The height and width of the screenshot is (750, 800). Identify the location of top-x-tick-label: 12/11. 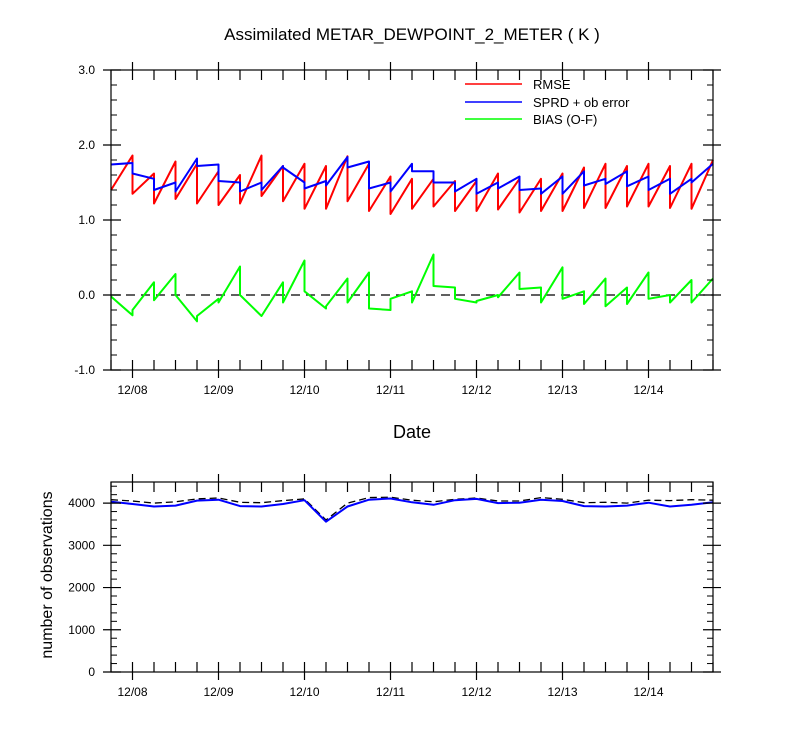
(390, 390).